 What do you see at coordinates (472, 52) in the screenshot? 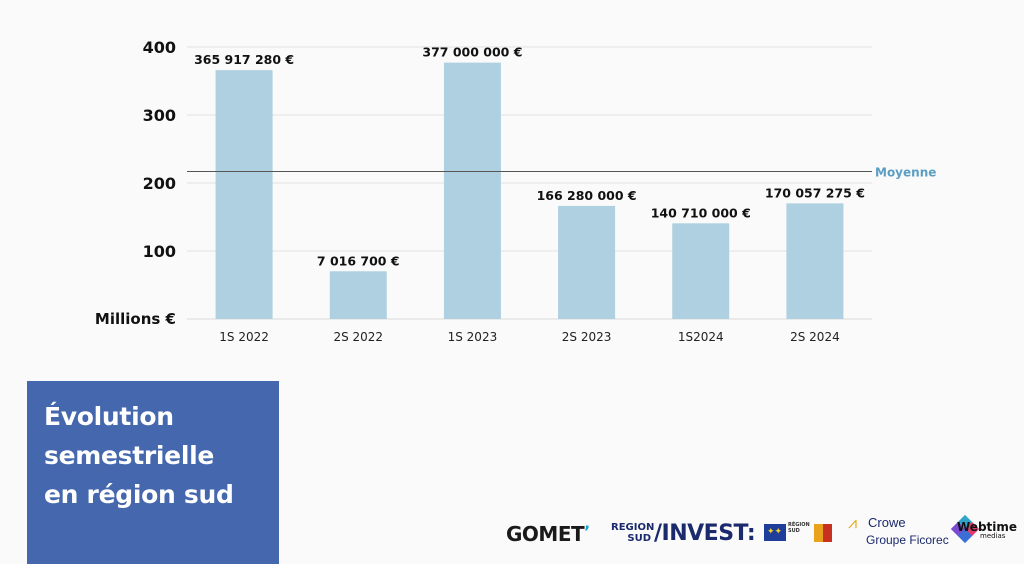
I see `data-label: 377 000 000 €` at bounding box center [472, 52].